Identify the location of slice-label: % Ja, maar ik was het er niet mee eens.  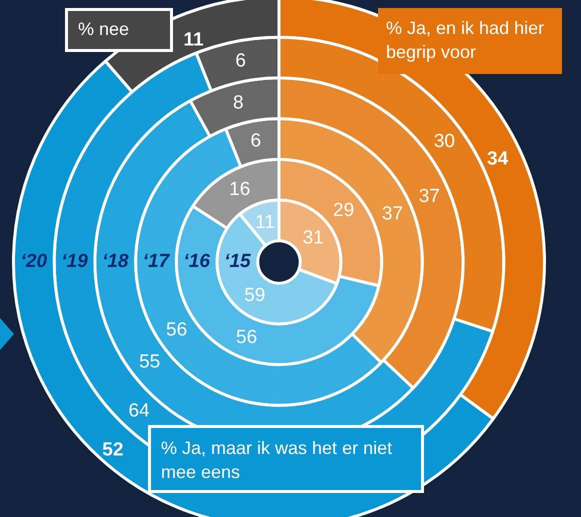
(286, 459).